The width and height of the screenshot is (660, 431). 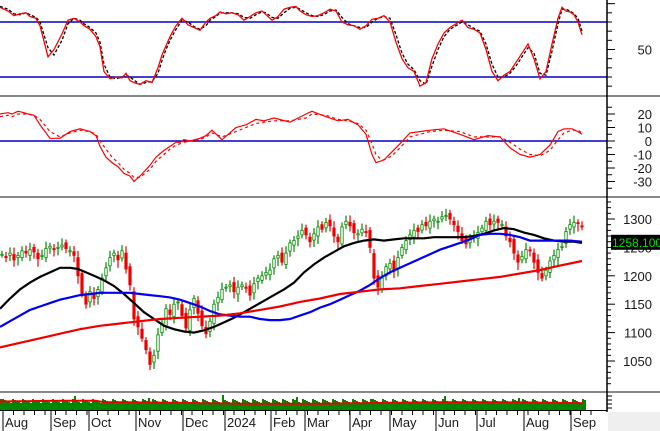 What do you see at coordinates (303, 49) in the screenshot?
I see `stochastic-reference-lines` at bounding box center [303, 49].